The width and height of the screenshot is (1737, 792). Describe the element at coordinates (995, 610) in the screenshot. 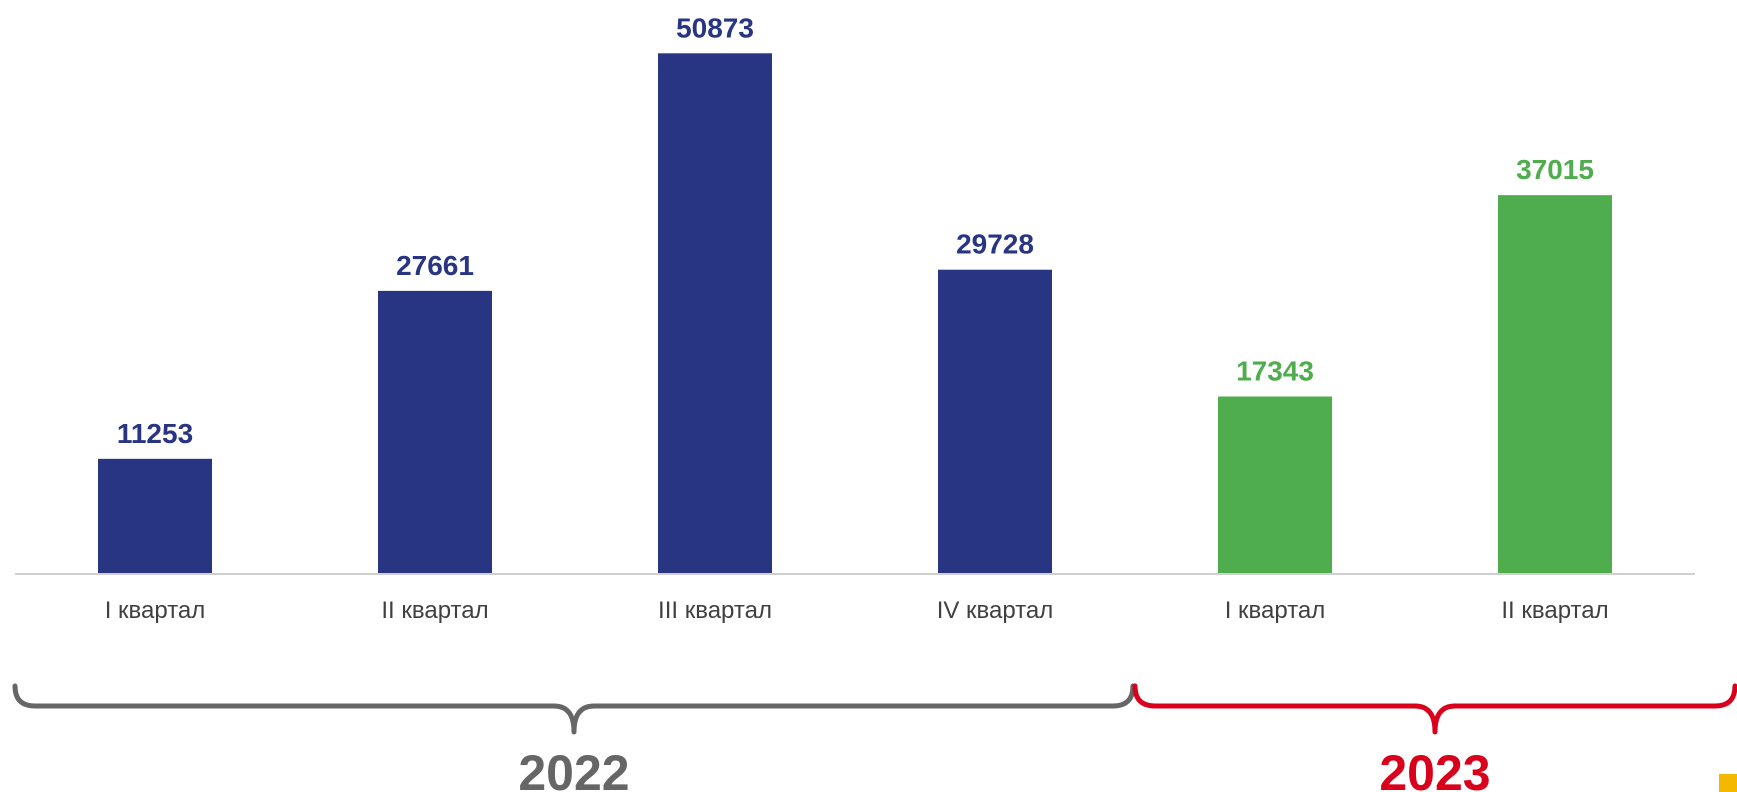

I see `category-label: IV квартал` at that location.